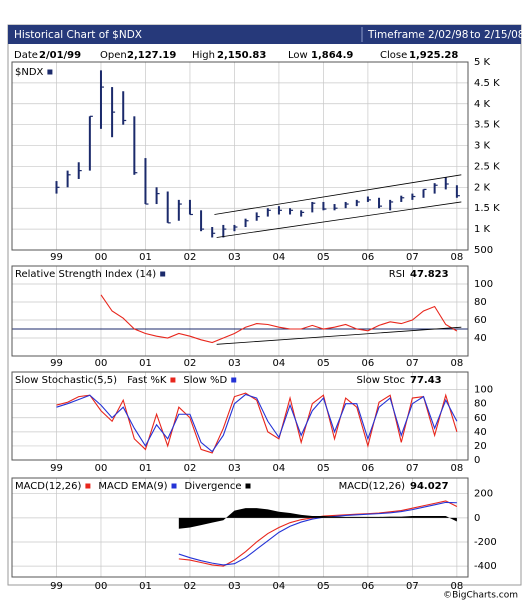  Describe the element at coordinates (487, 125) in the screenshot. I see `y-tick-label: 3.5 K` at that location.